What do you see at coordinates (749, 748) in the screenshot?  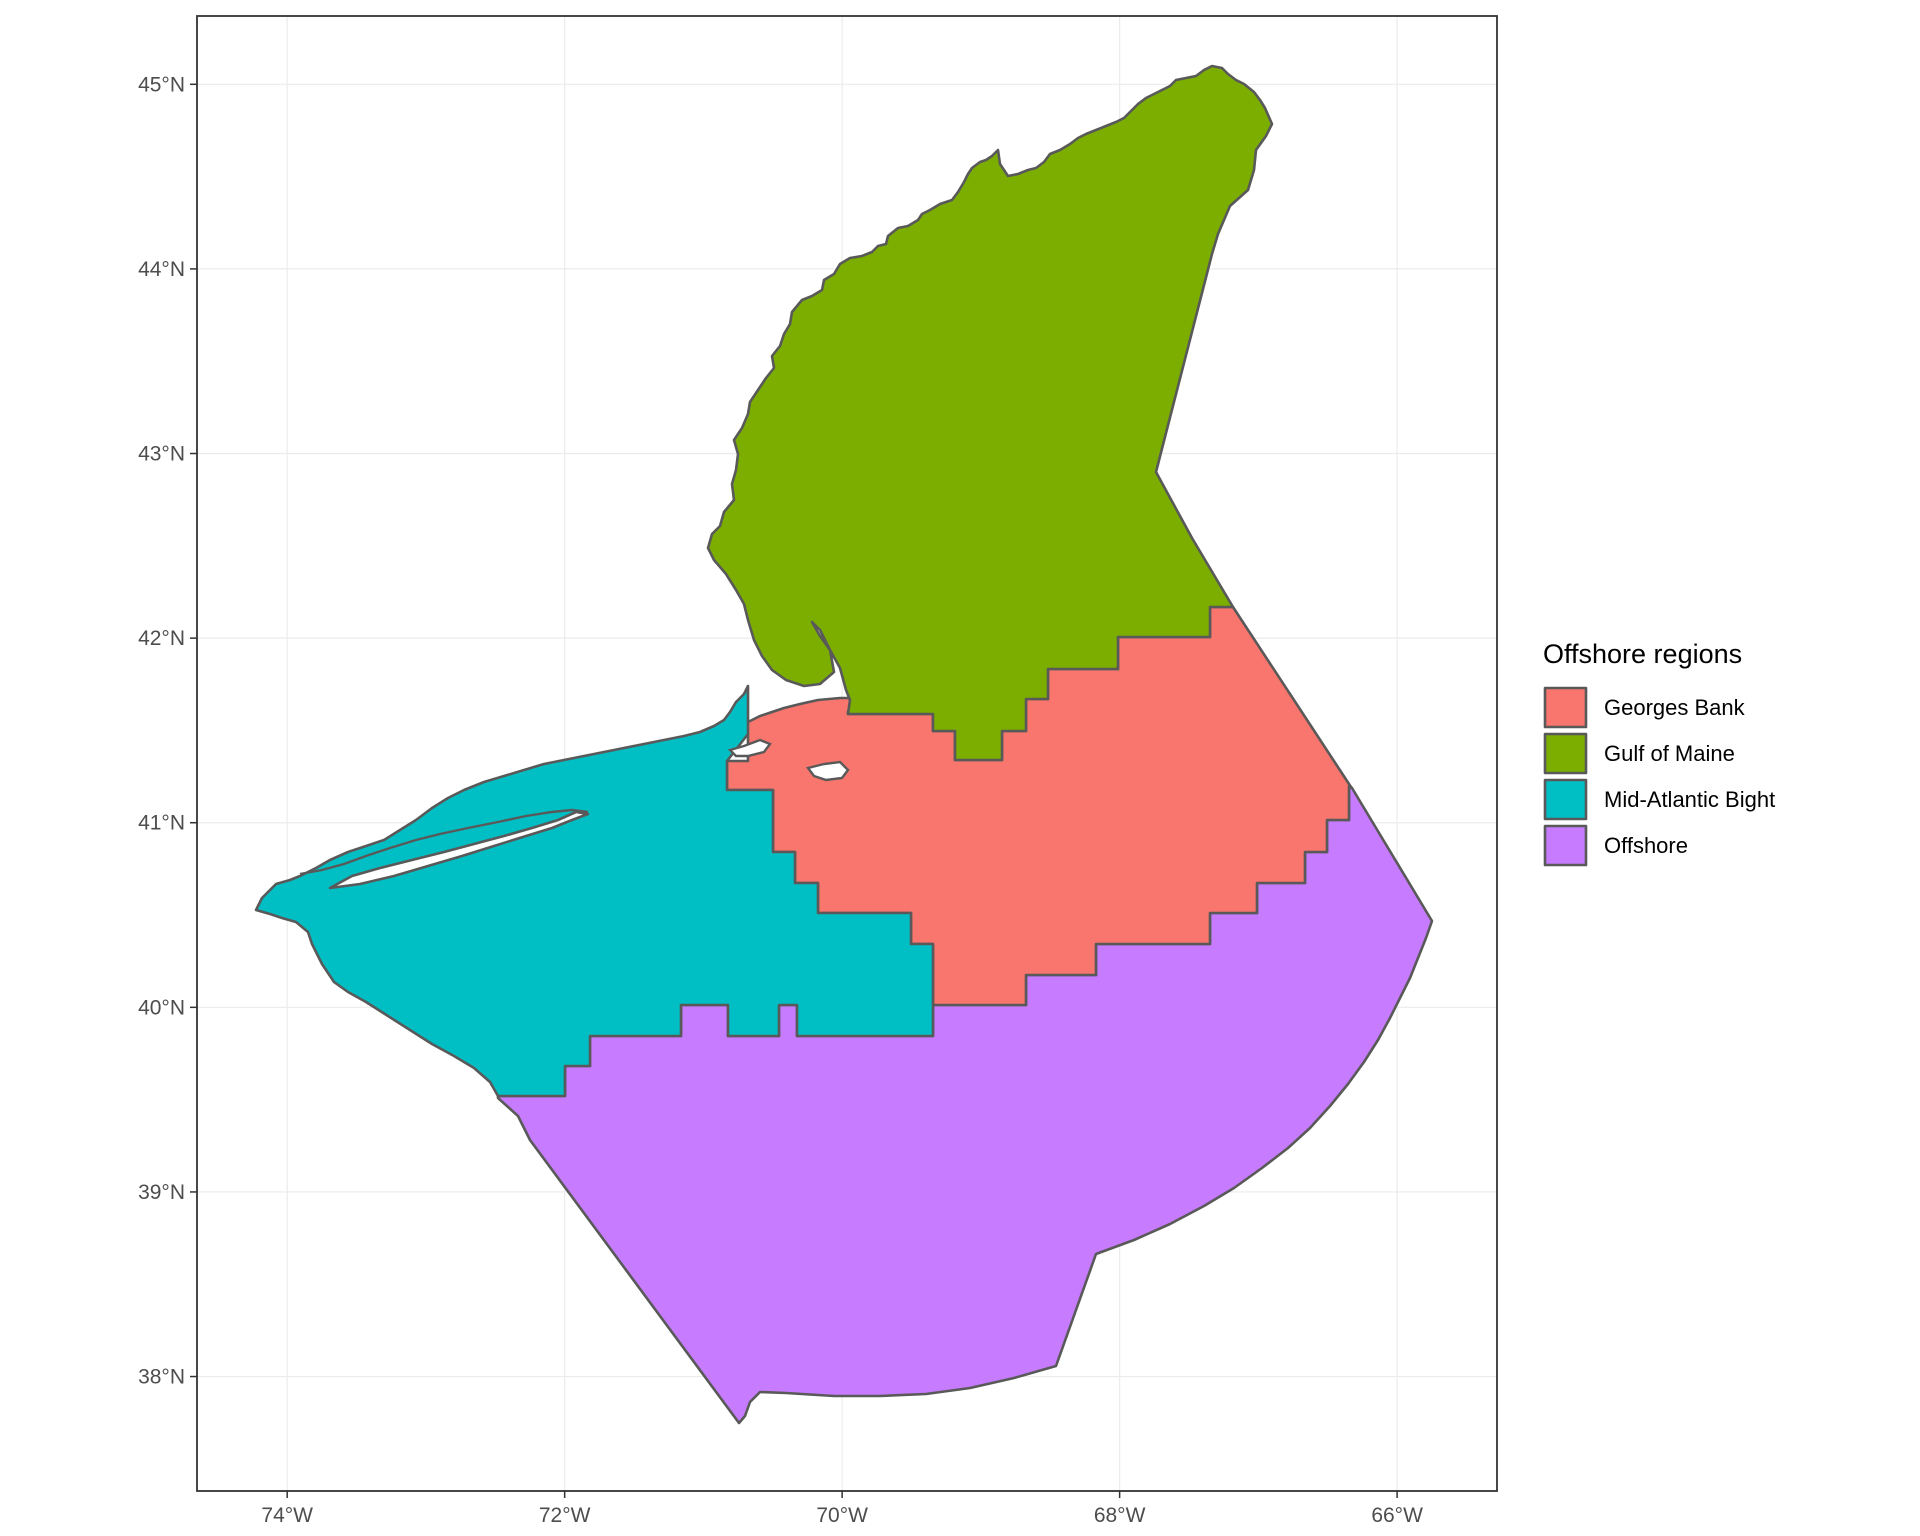 I see `marthas-vineyard-outline` at bounding box center [749, 748].